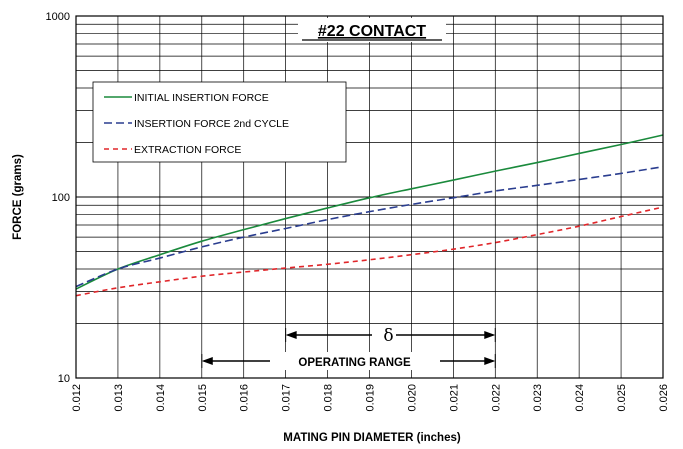  I want to click on delta-label: δ, so click(388, 336).